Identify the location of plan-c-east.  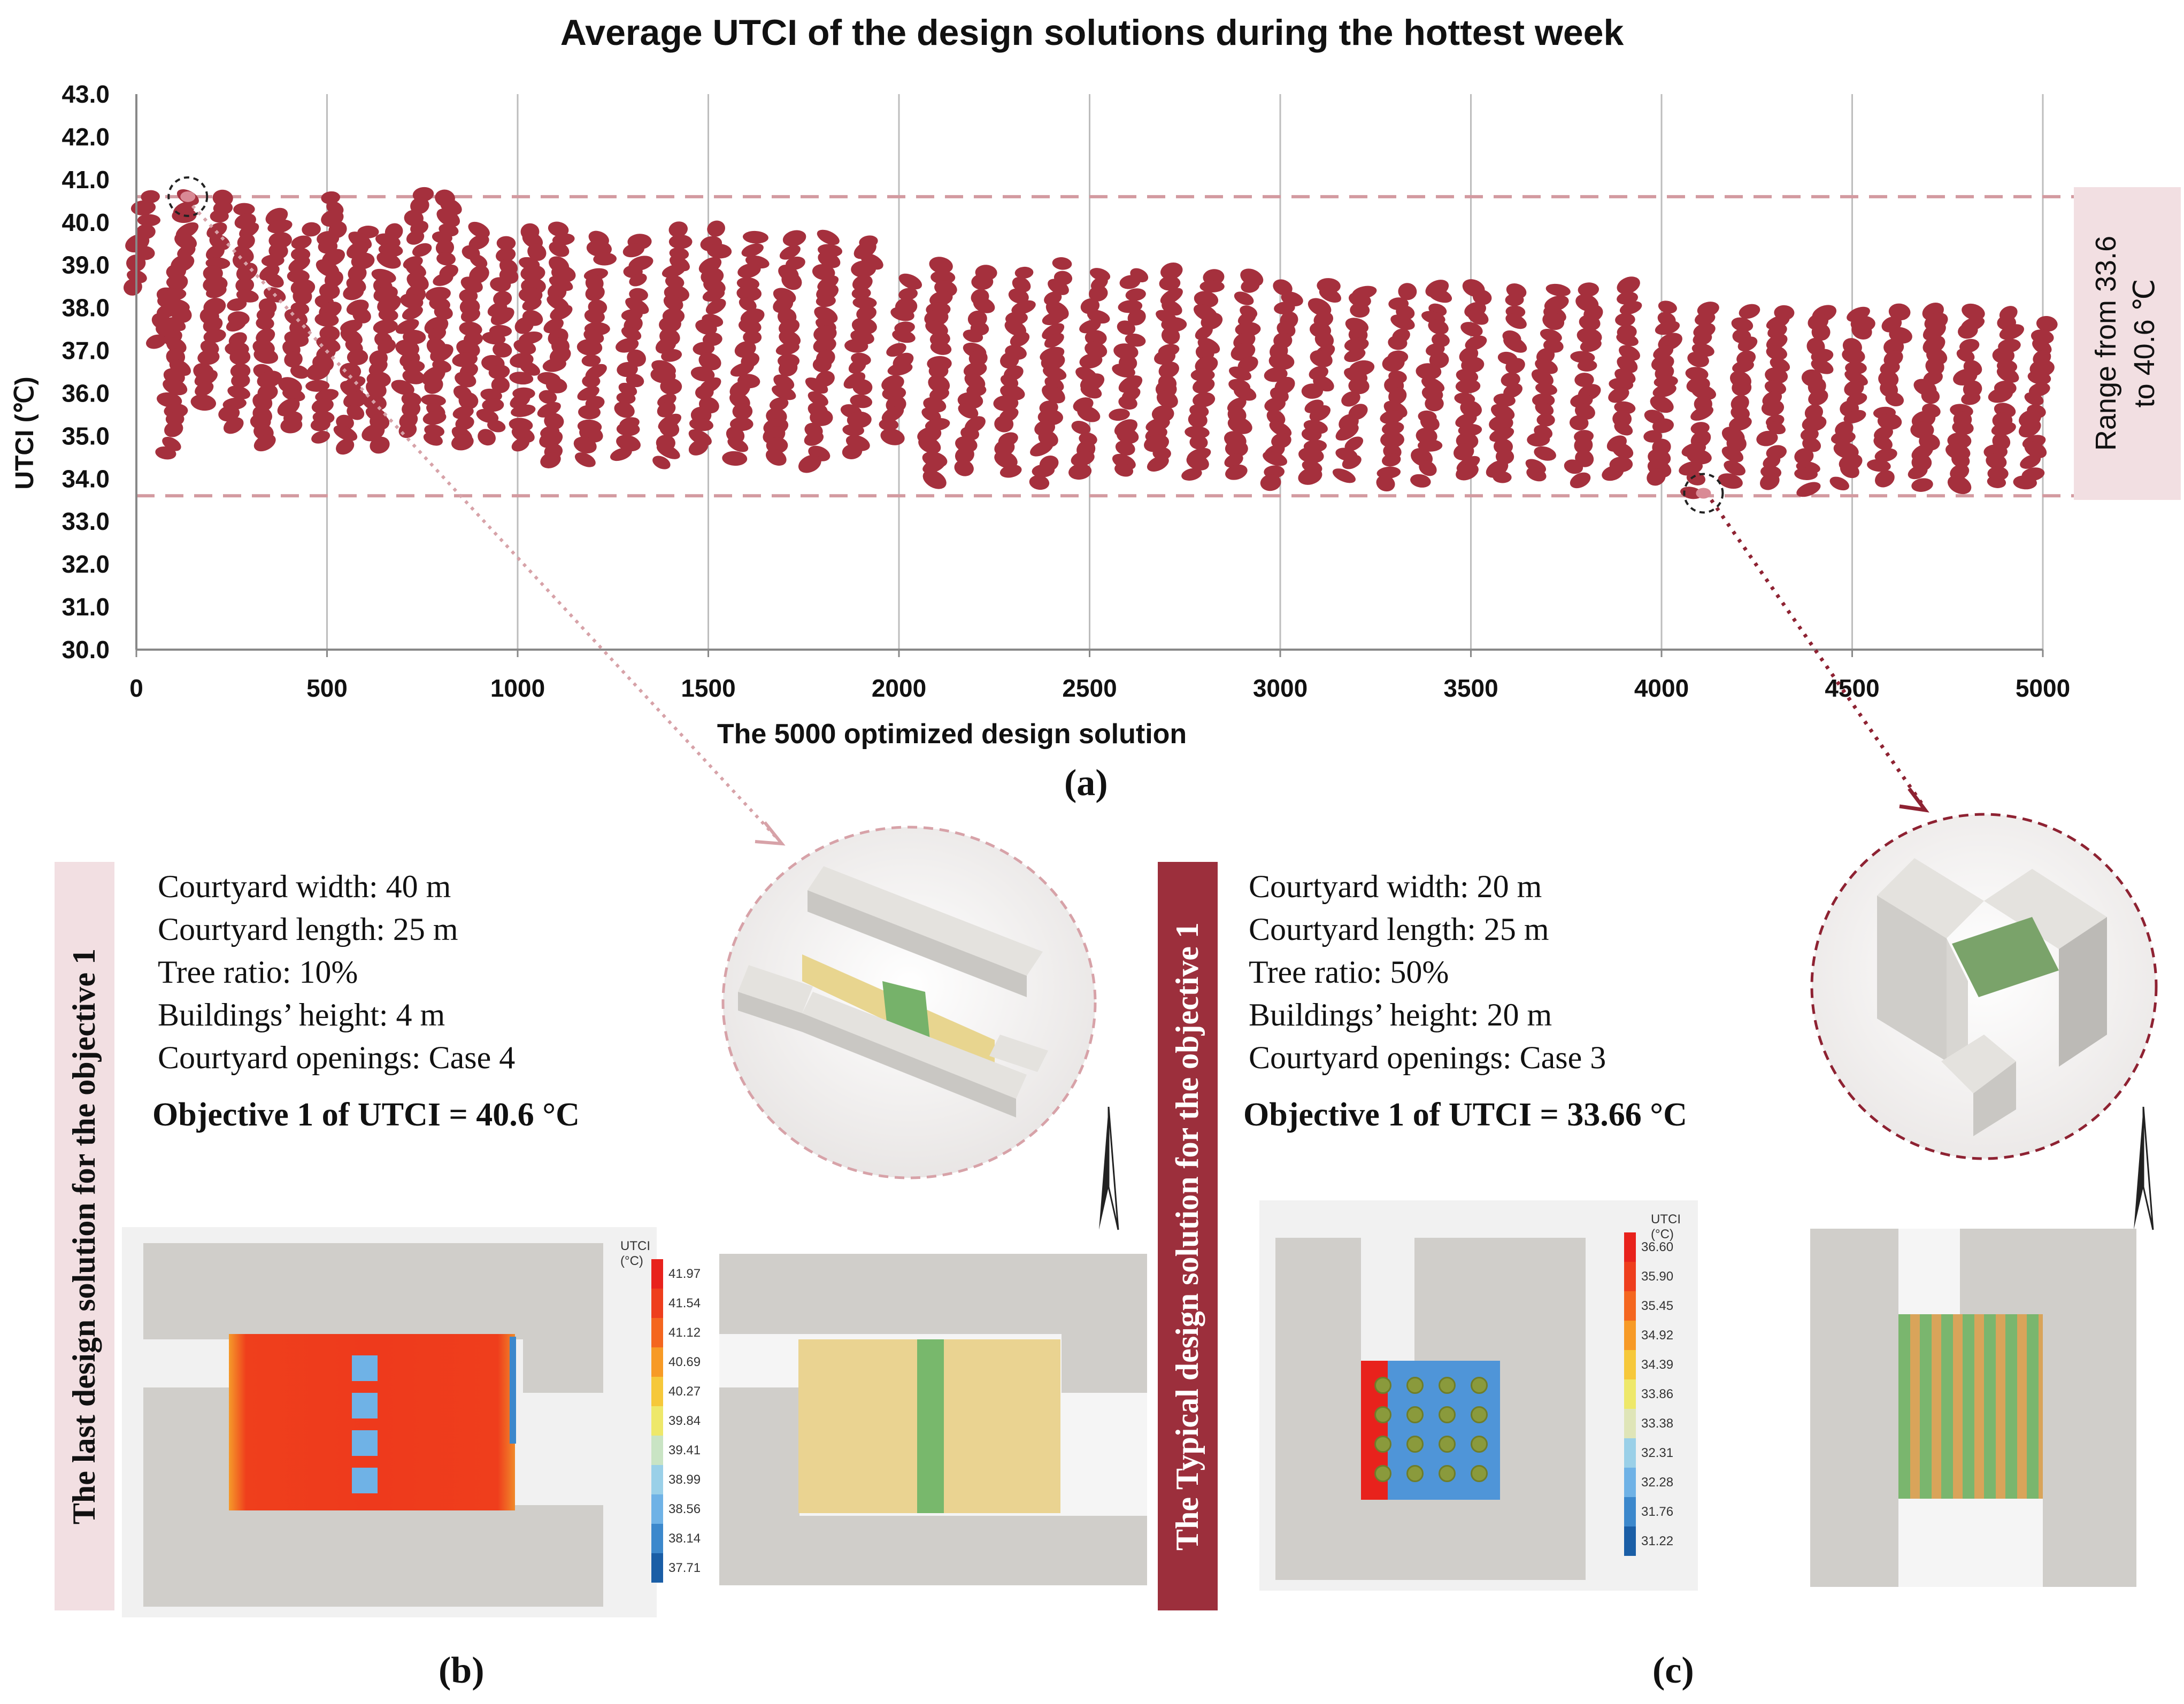
(2089, 1450).